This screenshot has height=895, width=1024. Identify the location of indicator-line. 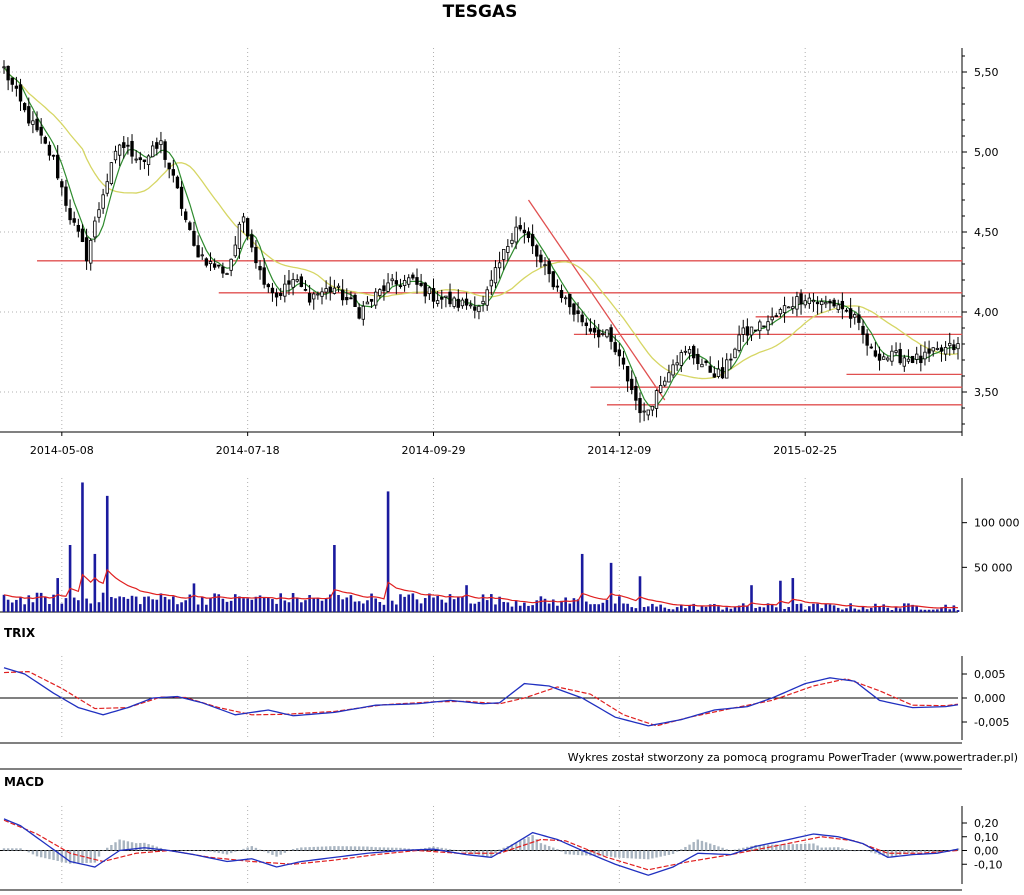
(481, 697).